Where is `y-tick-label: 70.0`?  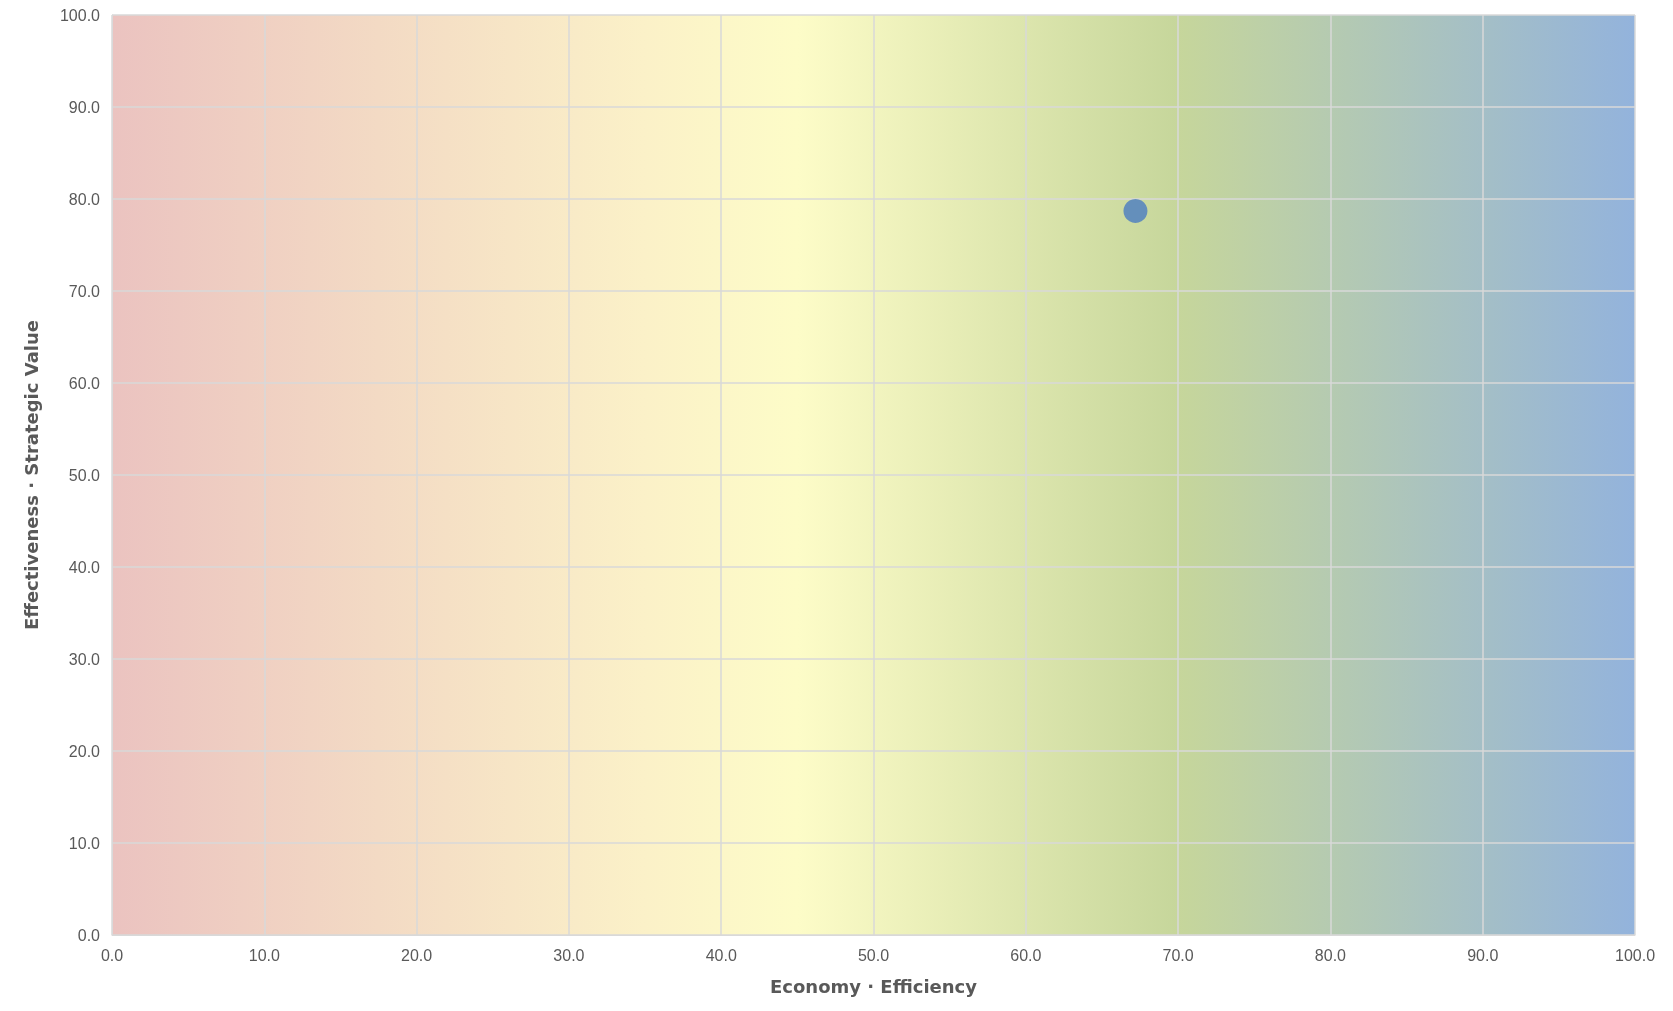
y-tick-label: 70.0 is located at coordinates (84, 291).